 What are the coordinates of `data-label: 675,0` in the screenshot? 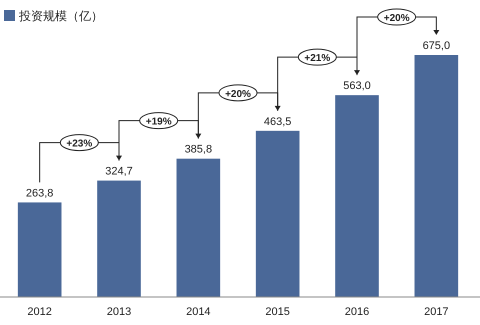 It's located at (436, 46).